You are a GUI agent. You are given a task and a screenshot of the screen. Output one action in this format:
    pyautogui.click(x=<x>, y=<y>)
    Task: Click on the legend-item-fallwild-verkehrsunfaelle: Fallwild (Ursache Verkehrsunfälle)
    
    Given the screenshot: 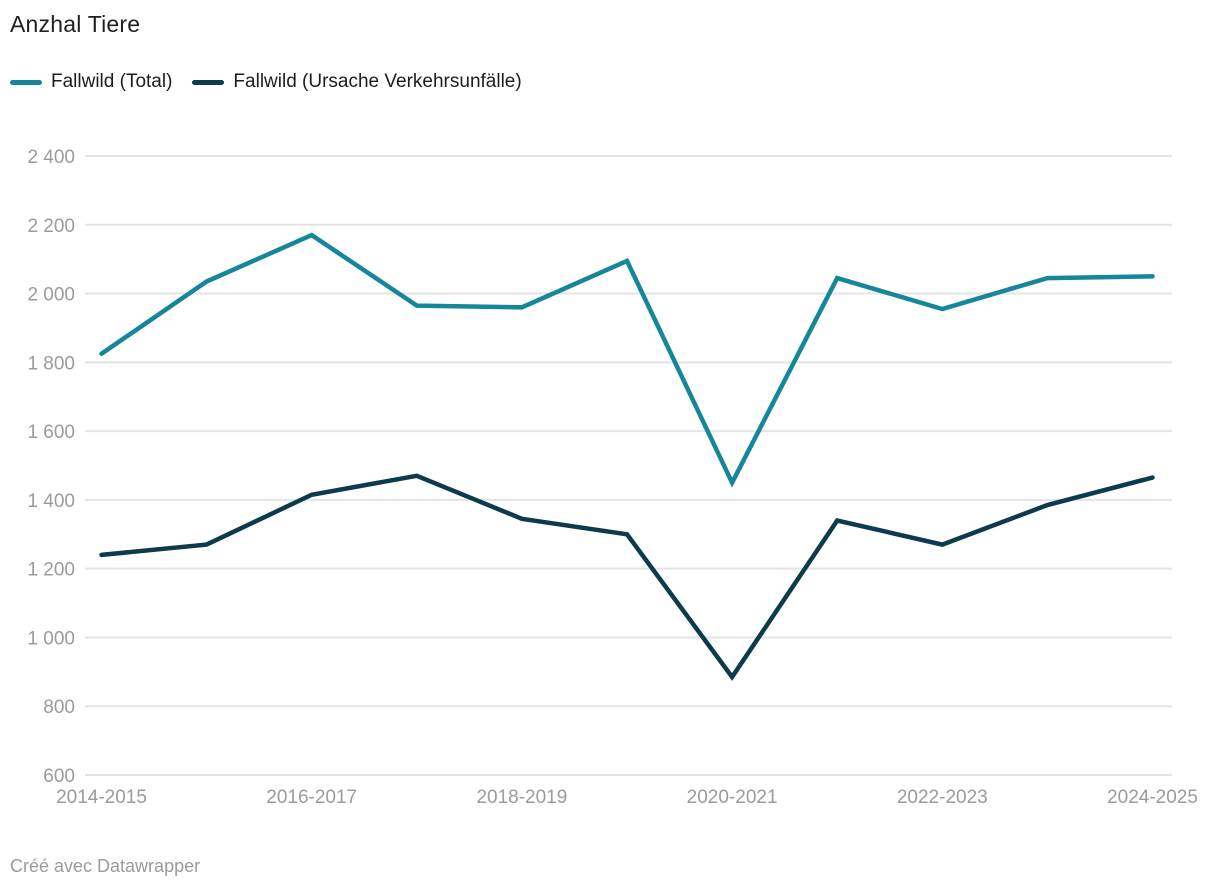 What is the action you would take?
    pyautogui.click(x=357, y=82)
    